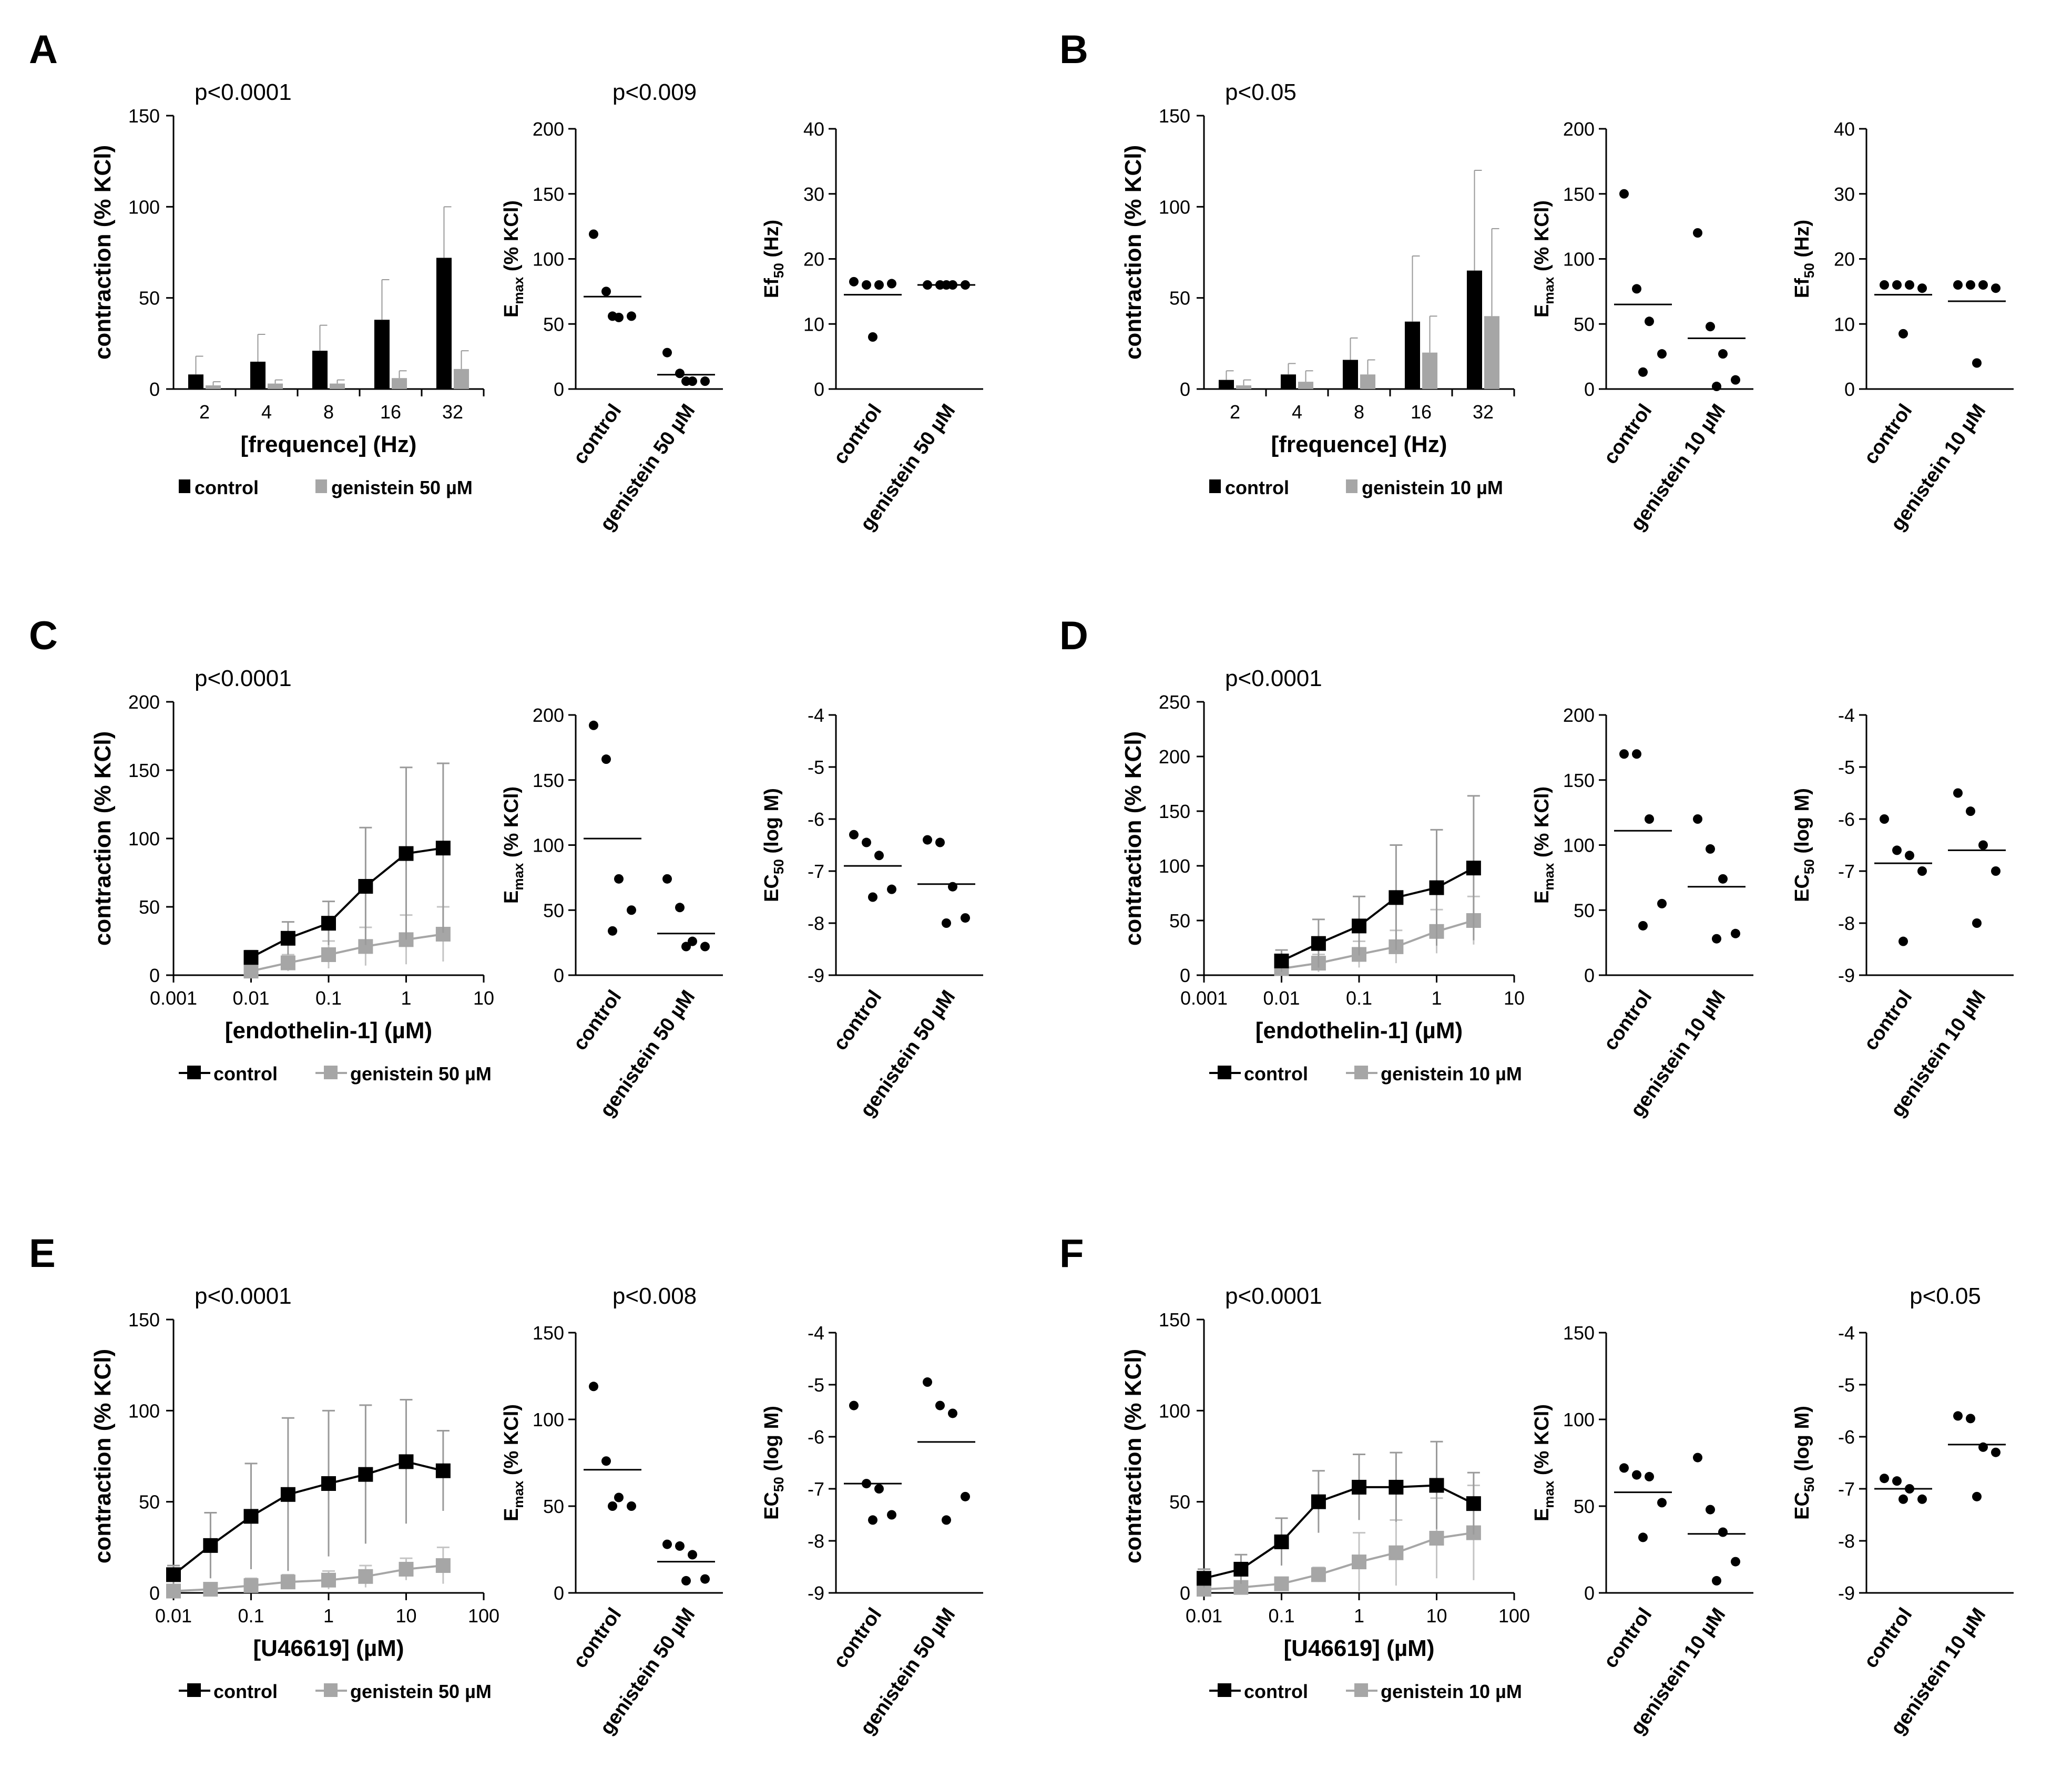  What do you see at coordinates (328, 1031) in the screenshot?
I see `x-axis-title: [endothelin-1] (µM)` at bounding box center [328, 1031].